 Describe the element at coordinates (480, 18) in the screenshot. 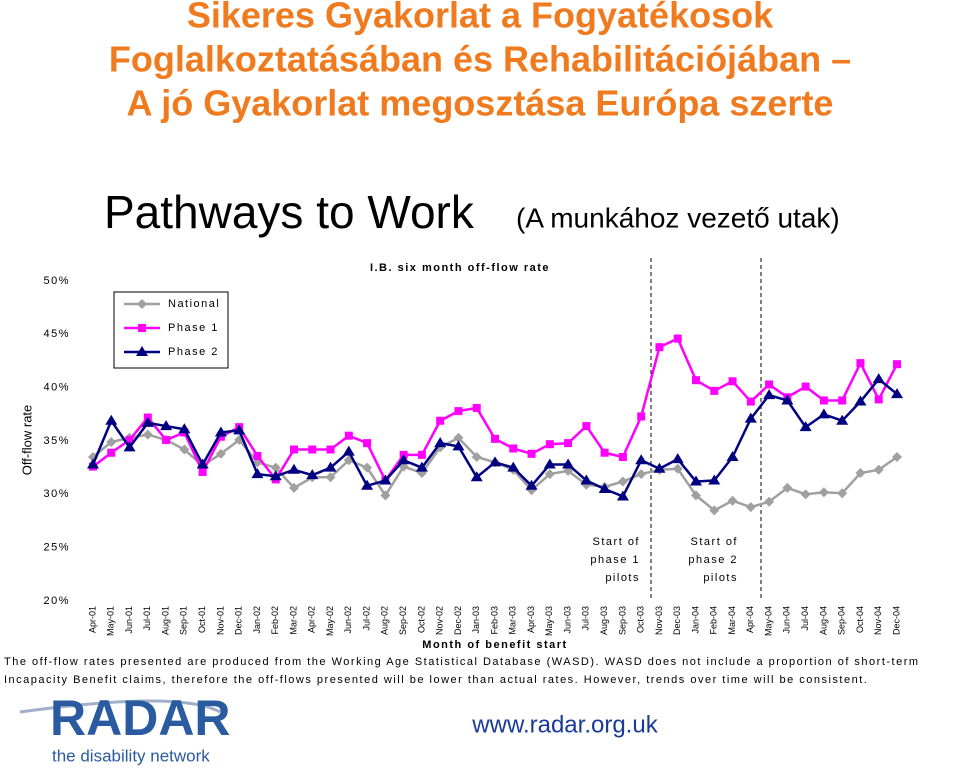

I see `slide-title: Sikeres Gyakorlat a Fogyatékosok` at that location.